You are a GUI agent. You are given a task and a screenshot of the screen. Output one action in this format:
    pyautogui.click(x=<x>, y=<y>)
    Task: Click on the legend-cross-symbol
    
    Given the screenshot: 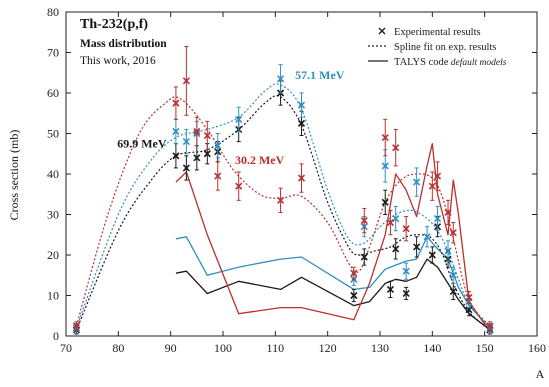 What is the action you would take?
    pyautogui.click(x=382, y=31)
    